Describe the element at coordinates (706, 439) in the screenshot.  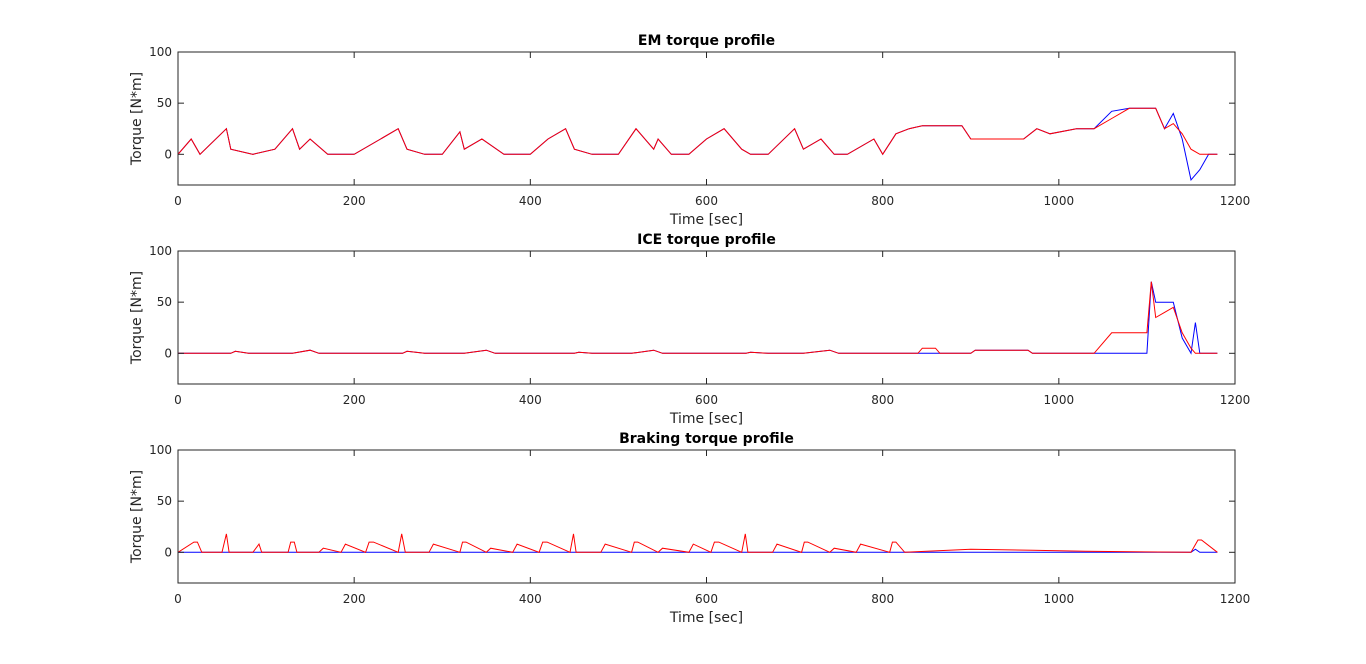
I see `braking-chart-title: Braking torque profile` at that location.